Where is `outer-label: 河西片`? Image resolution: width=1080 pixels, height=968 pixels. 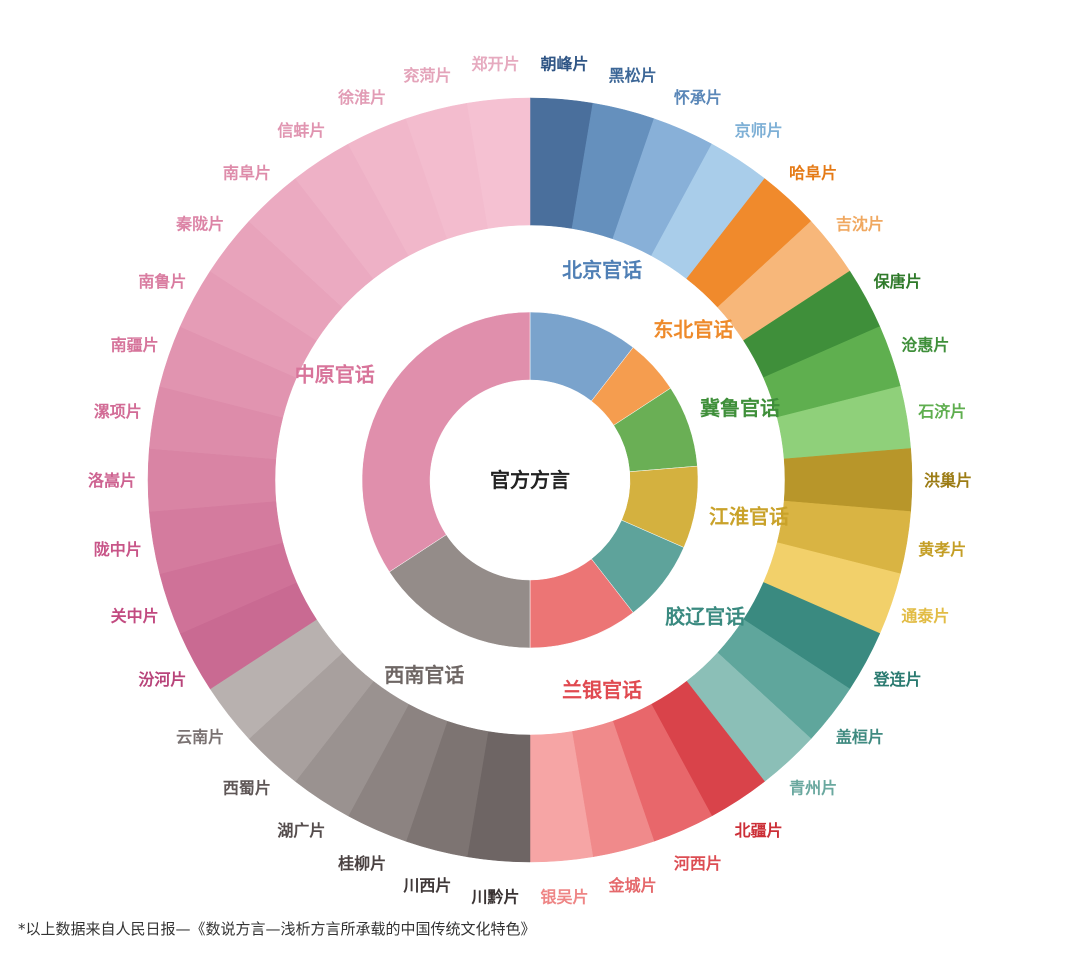
outer-label: 河西片 is located at coordinates (698, 863).